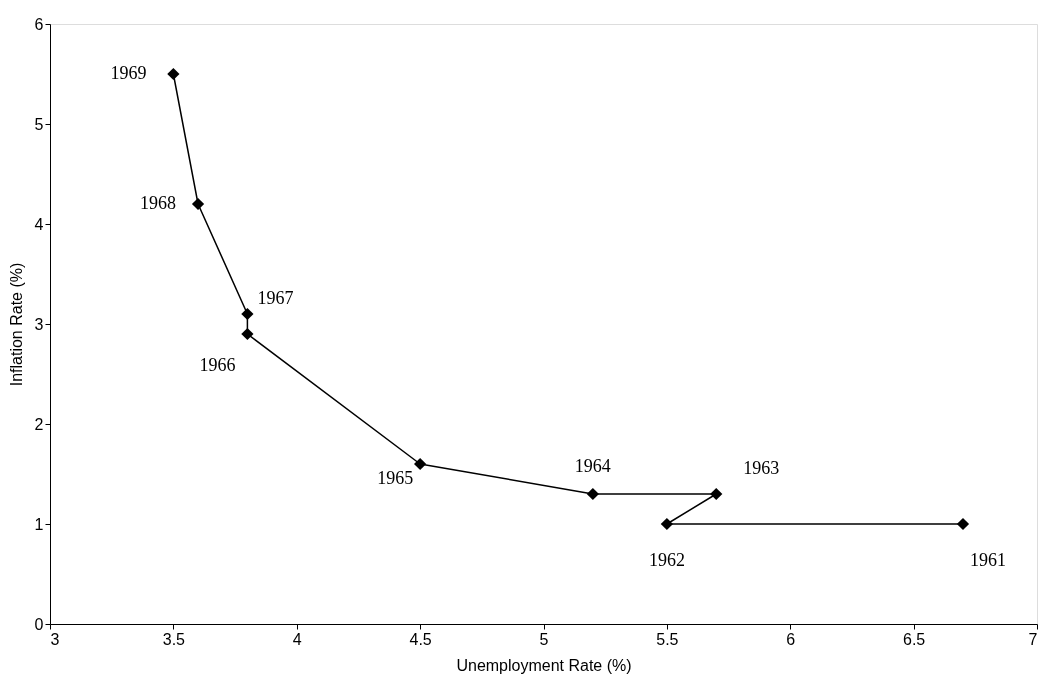 Image resolution: width=1044 pixels, height=683 pixels. What do you see at coordinates (16, 324) in the screenshot?
I see `y-axis-title: Inflation Rate (%)` at bounding box center [16, 324].